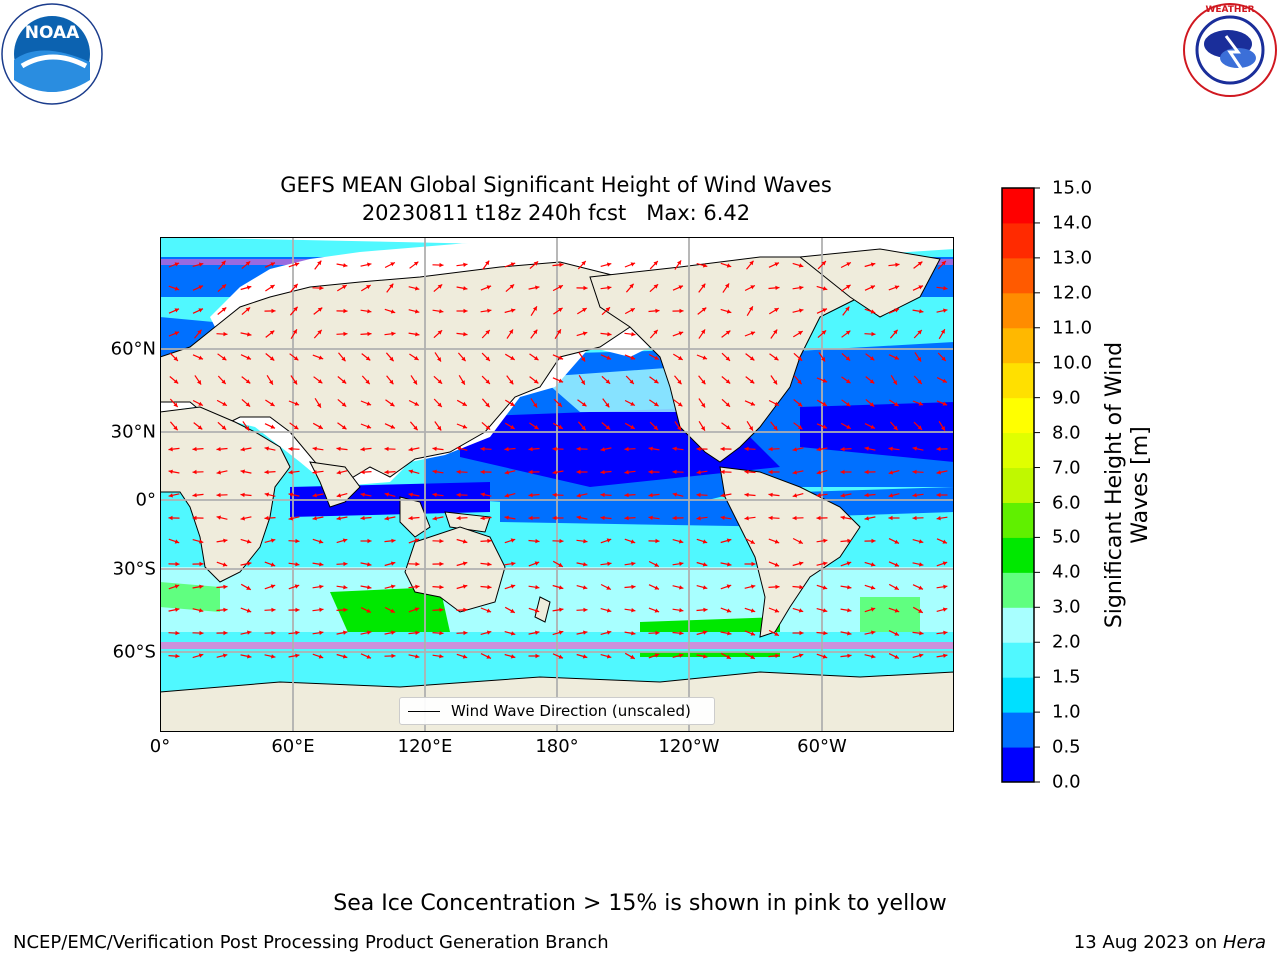 The width and height of the screenshot is (1280, 960). Describe the element at coordinates (134, 652) in the screenshot. I see `lat-tick-60s: 60°S` at that location.